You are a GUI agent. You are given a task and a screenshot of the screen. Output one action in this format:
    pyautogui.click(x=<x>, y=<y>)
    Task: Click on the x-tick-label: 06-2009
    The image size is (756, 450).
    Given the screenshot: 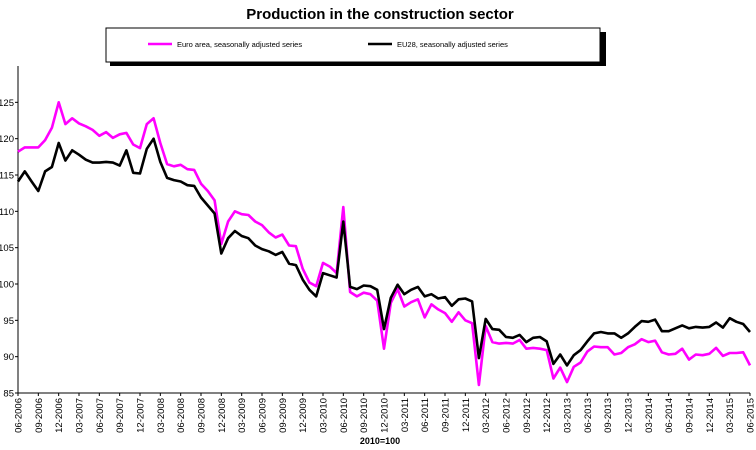 What is the action you would take?
    pyautogui.click(x=263, y=415)
    